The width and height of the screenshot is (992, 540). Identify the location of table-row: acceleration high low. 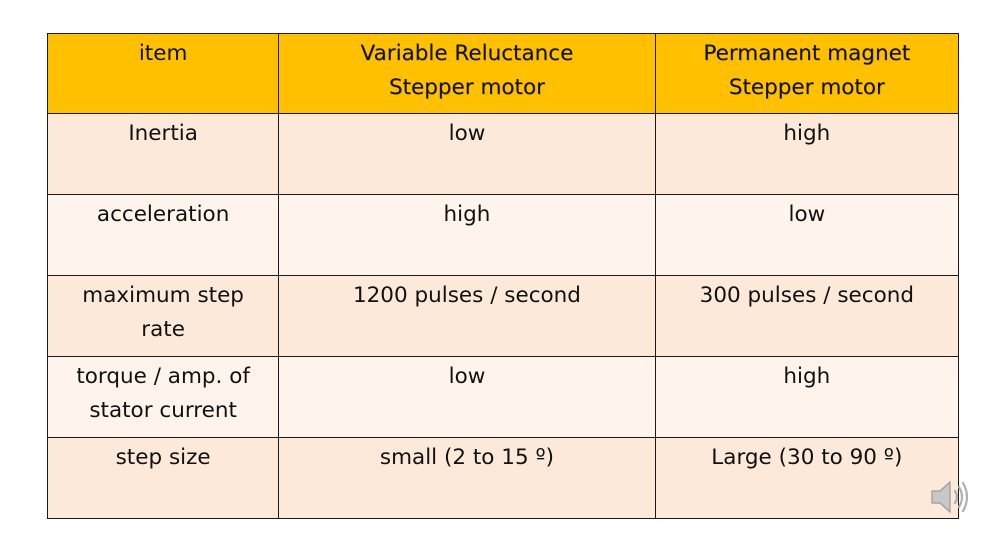
(503, 235).